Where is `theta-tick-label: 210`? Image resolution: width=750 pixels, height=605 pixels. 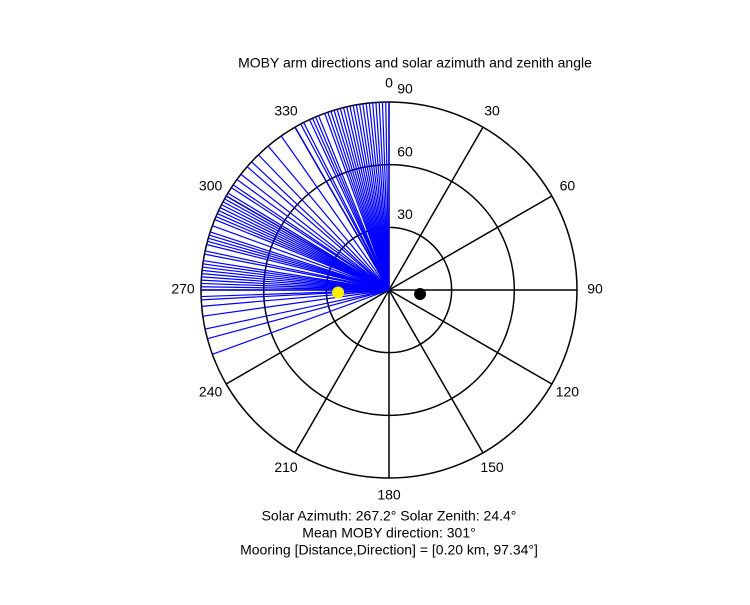
theta-tick-label: 210 is located at coordinates (286, 467).